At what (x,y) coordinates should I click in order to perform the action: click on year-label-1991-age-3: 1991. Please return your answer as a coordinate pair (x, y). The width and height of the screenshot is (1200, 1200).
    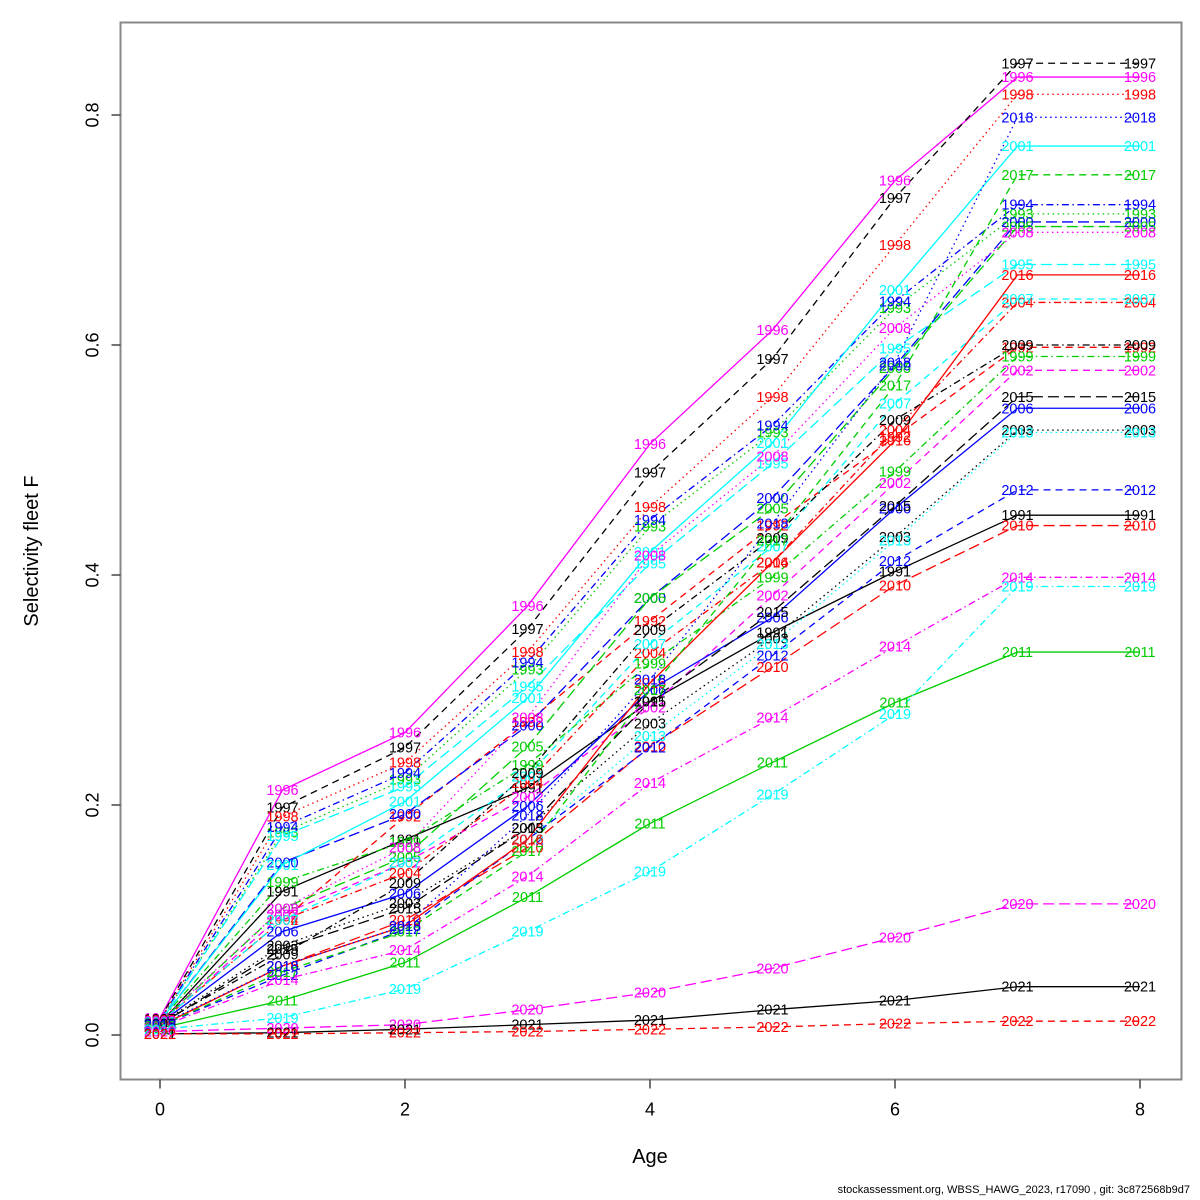
    Looking at the image, I should click on (527, 789).